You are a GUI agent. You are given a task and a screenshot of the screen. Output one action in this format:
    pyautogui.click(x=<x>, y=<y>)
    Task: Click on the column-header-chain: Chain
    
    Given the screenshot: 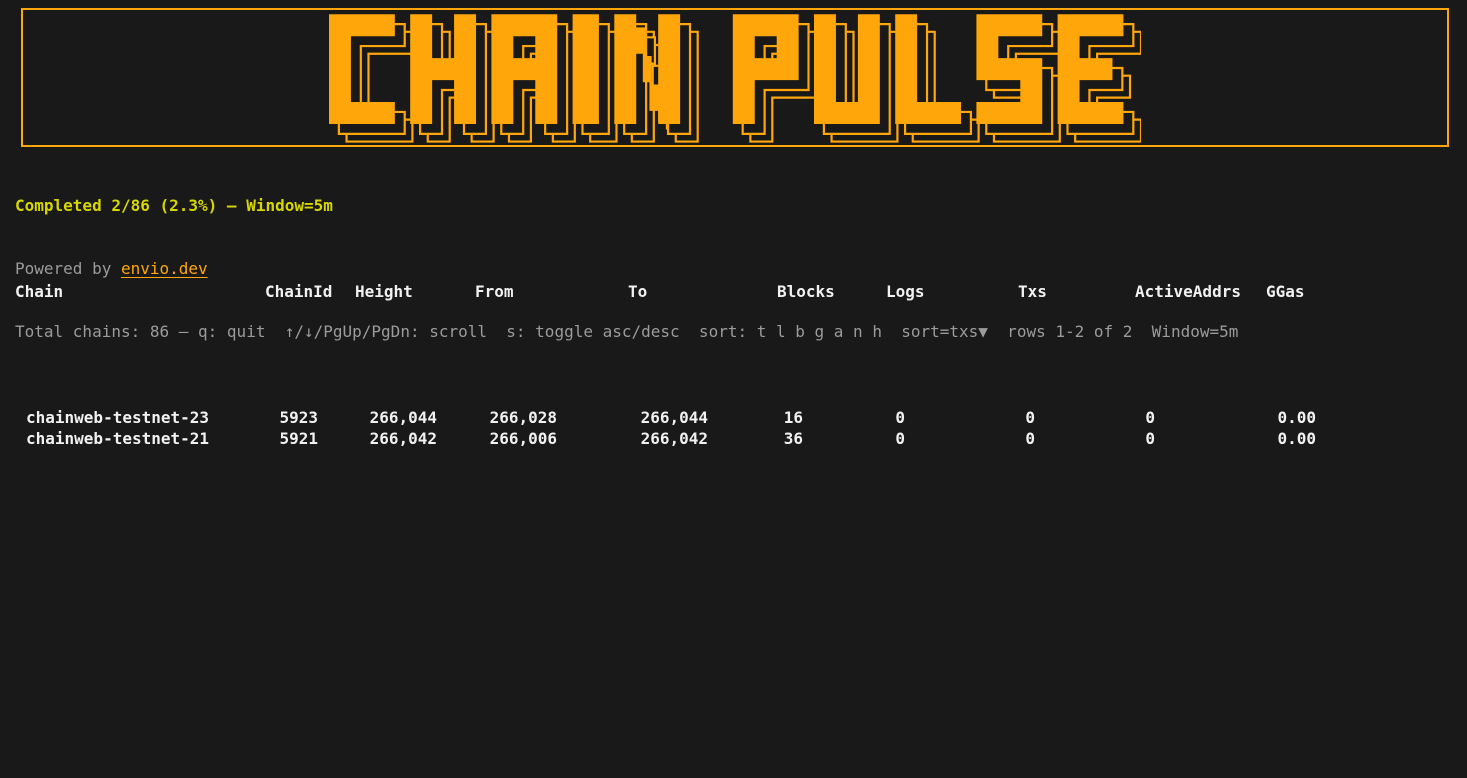 What is the action you would take?
    pyautogui.click(x=39, y=291)
    